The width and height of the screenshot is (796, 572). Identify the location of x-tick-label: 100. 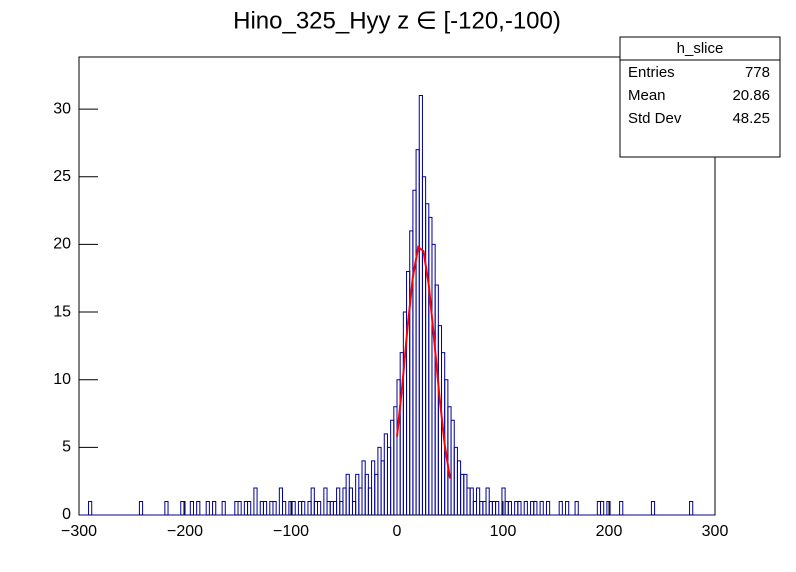
(503, 531).